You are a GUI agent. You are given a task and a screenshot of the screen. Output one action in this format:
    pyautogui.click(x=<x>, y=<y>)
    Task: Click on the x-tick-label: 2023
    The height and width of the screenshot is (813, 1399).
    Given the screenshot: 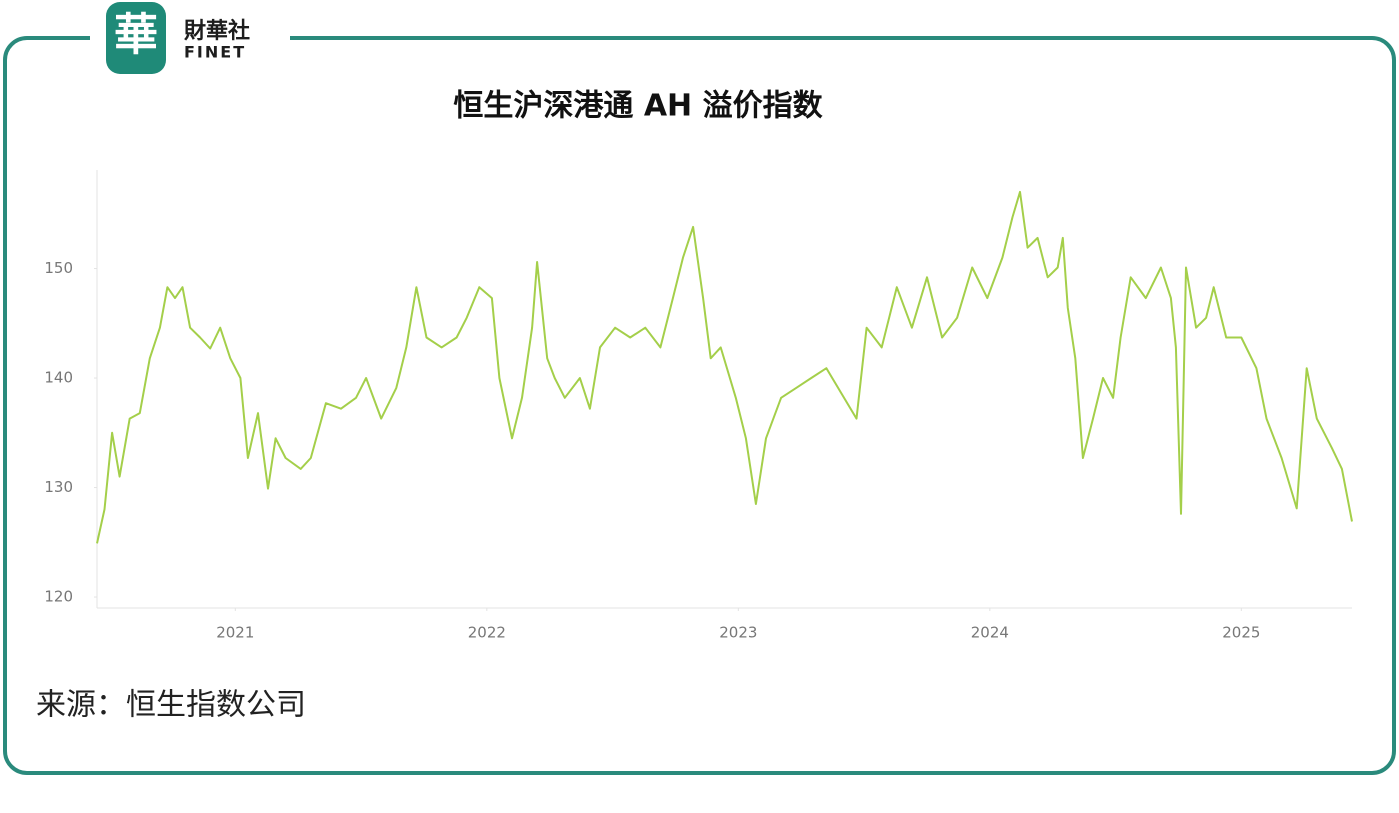 What is the action you would take?
    pyautogui.click(x=738, y=633)
    